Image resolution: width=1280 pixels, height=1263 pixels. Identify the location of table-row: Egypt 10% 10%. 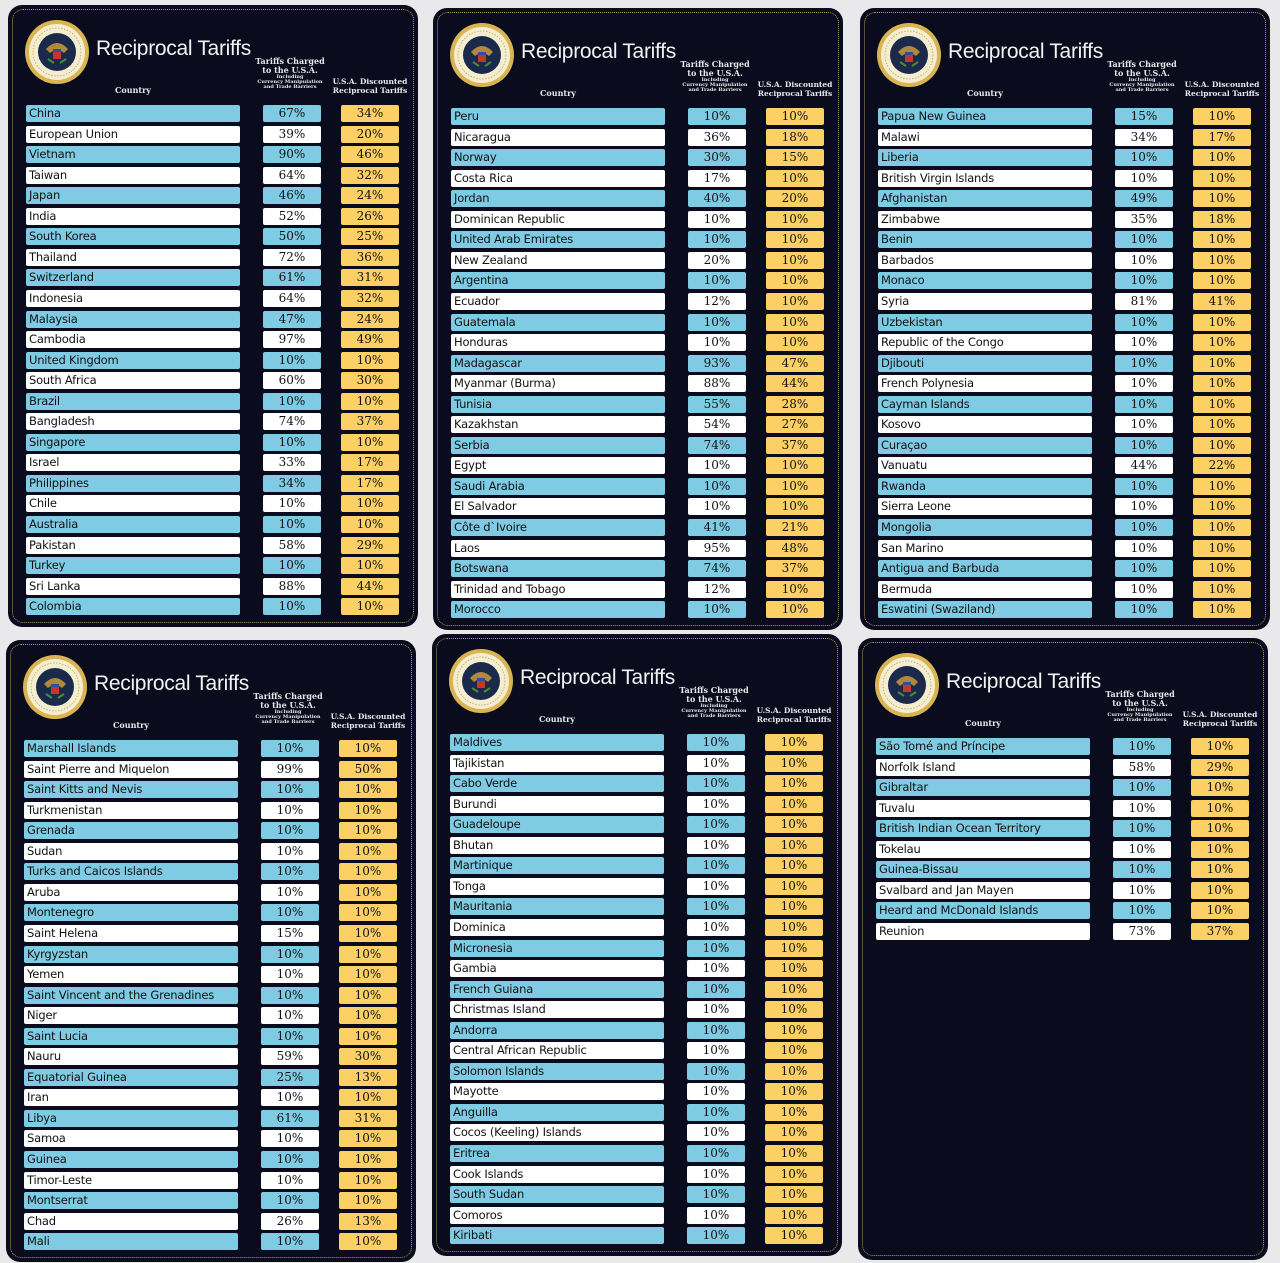
(638, 466).